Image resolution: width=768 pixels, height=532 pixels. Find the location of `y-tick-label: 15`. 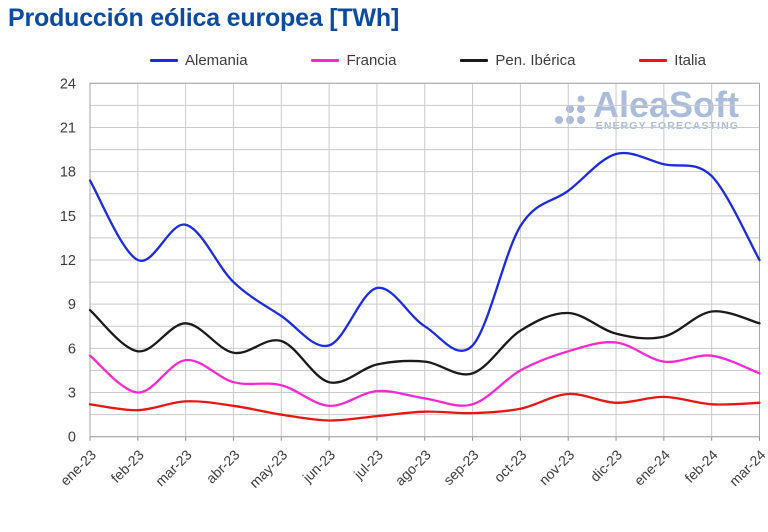

y-tick-label: 15 is located at coordinates (68, 217).